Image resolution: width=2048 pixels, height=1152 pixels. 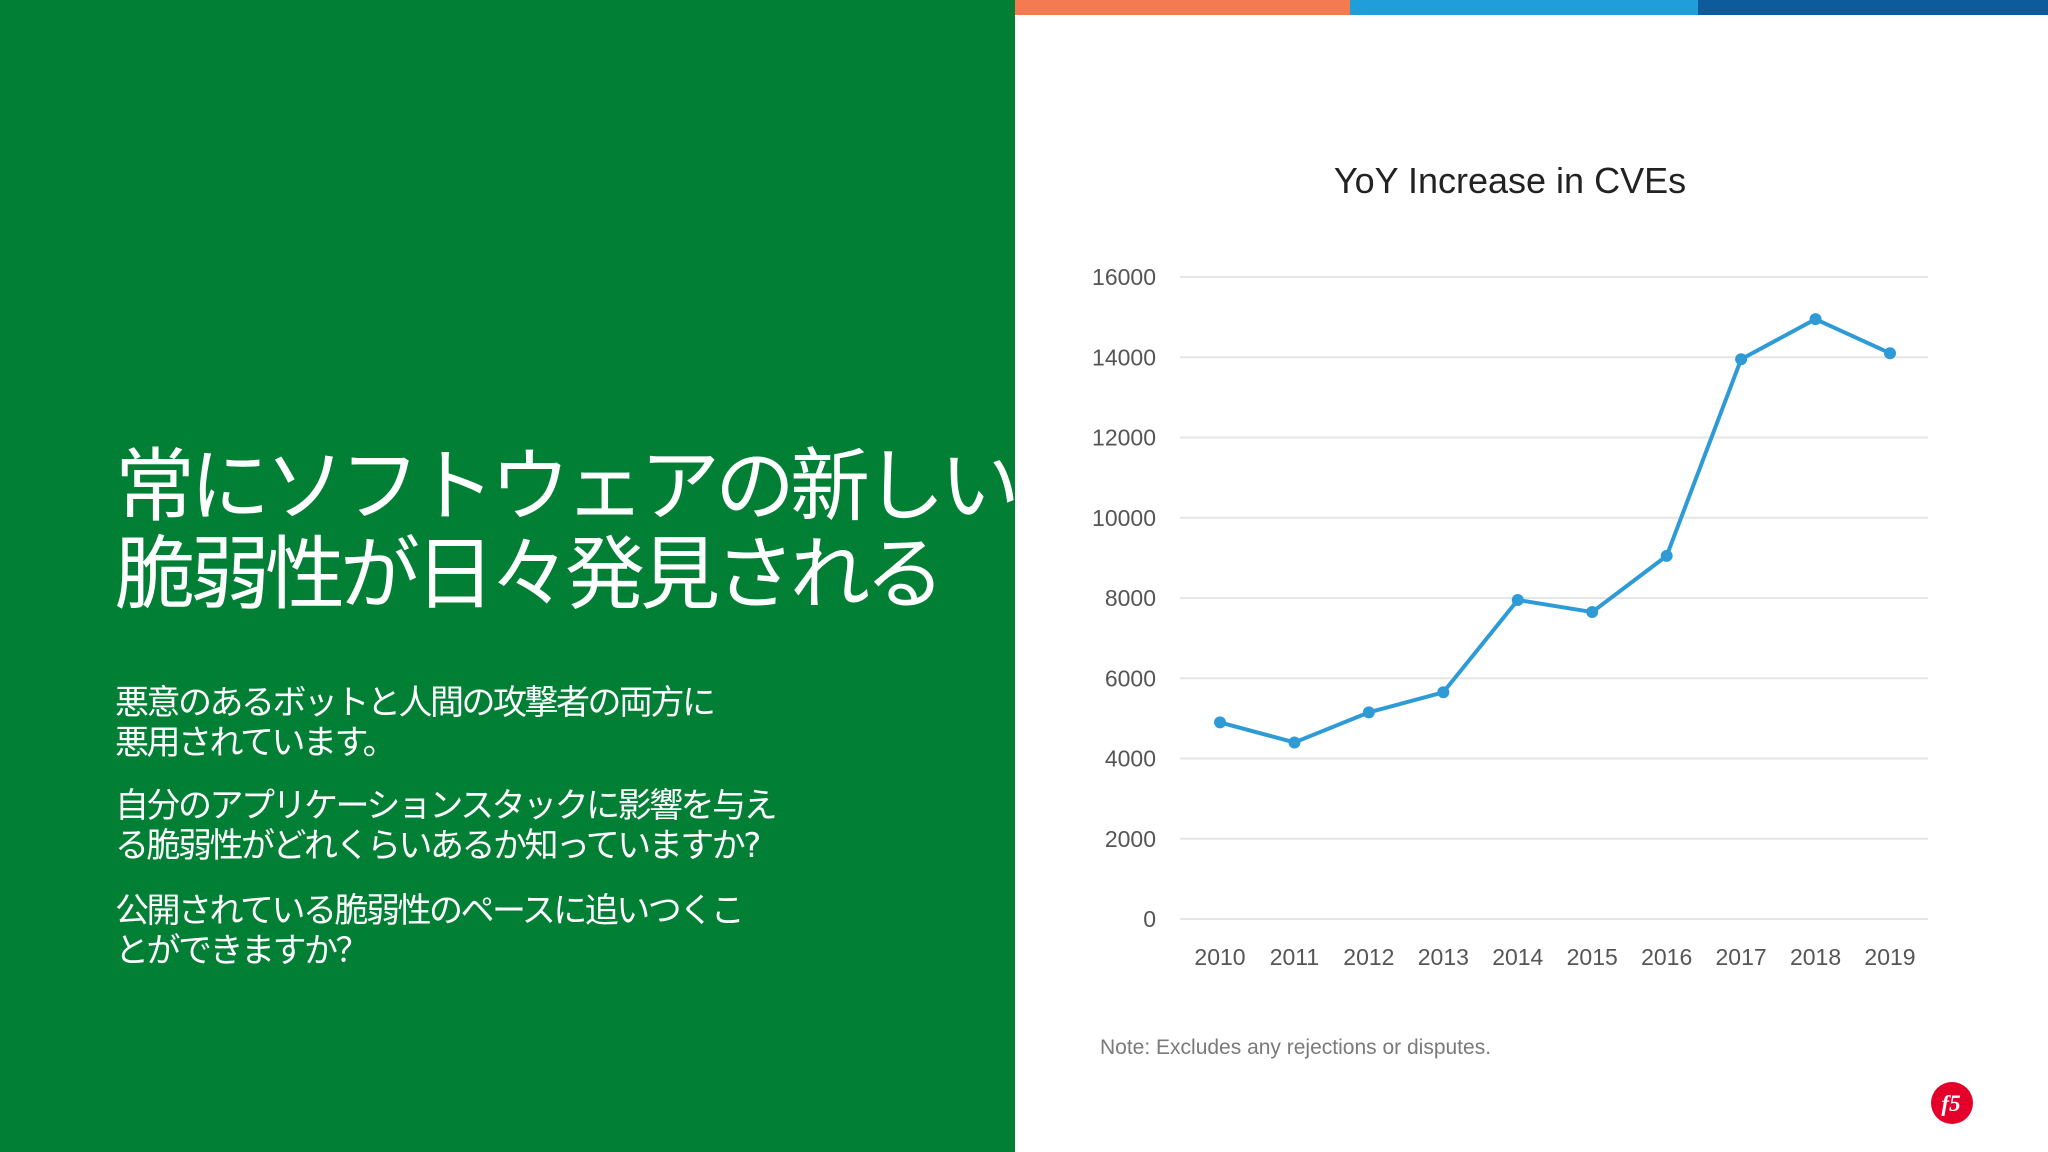 What do you see at coordinates (1124, 357) in the screenshot?
I see `y-tick-label: 14000` at bounding box center [1124, 357].